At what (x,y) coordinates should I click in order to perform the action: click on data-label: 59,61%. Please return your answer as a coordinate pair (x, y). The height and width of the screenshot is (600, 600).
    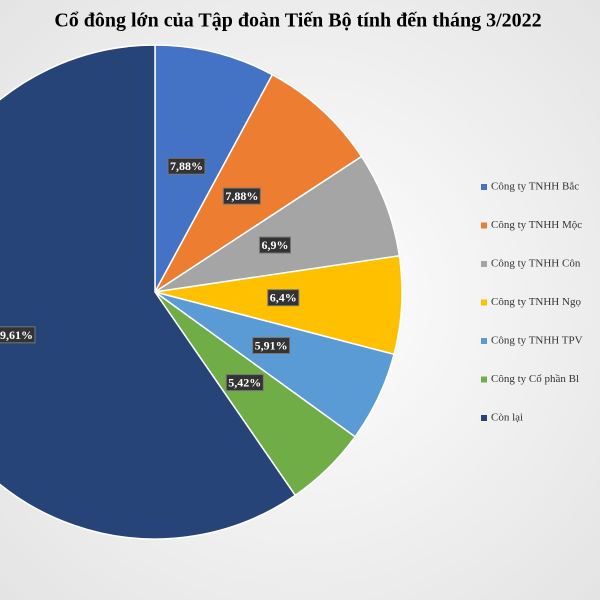
    Looking at the image, I should click on (16, 335).